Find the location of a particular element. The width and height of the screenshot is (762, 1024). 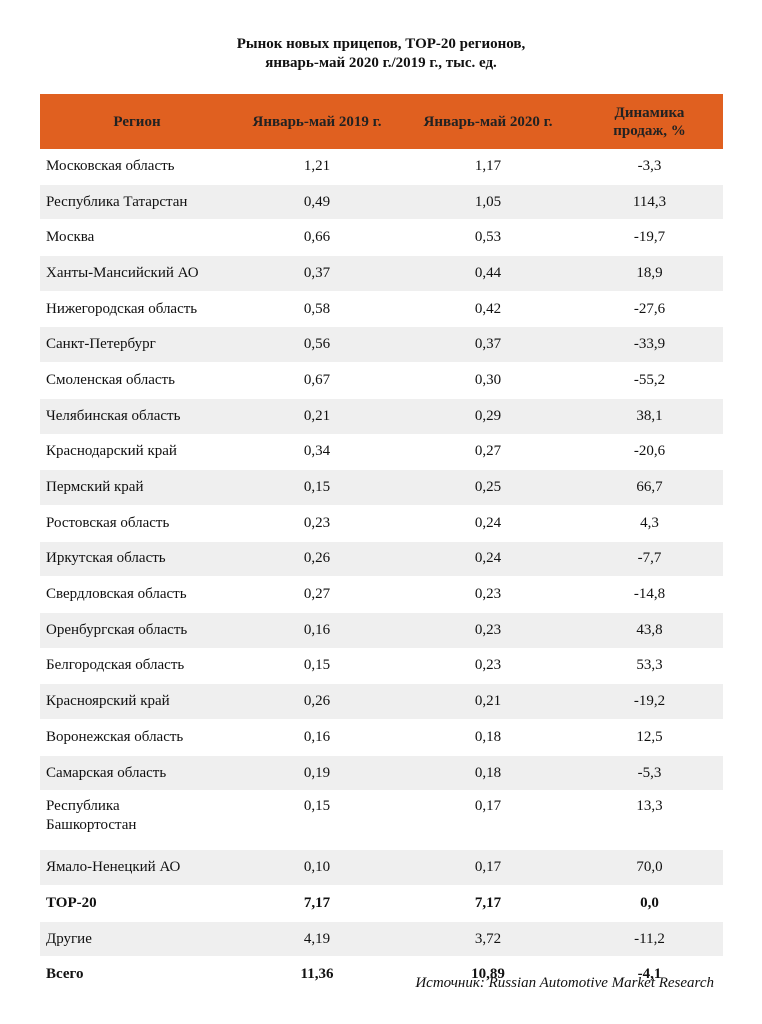

cell-dynamics: 12,5 is located at coordinates (649, 737).